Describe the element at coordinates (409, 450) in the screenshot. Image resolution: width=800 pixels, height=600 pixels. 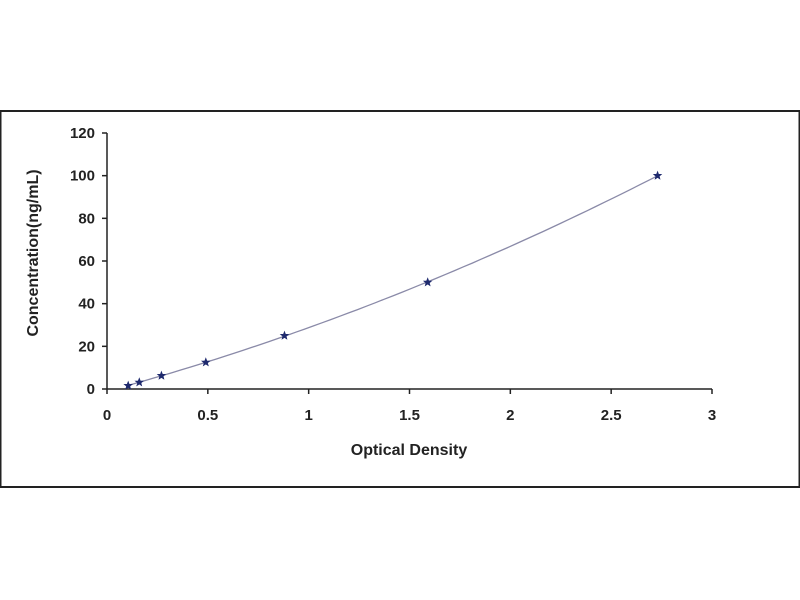
I see `x-axis-title: Optical Density` at that location.